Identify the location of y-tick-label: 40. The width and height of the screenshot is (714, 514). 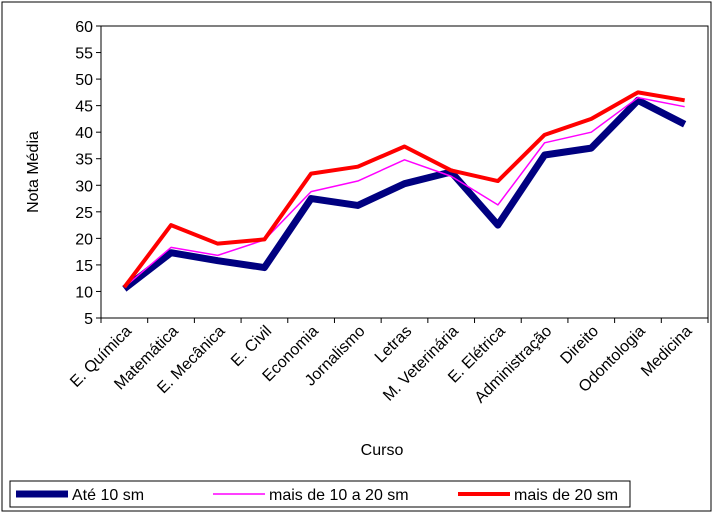
(84, 133).